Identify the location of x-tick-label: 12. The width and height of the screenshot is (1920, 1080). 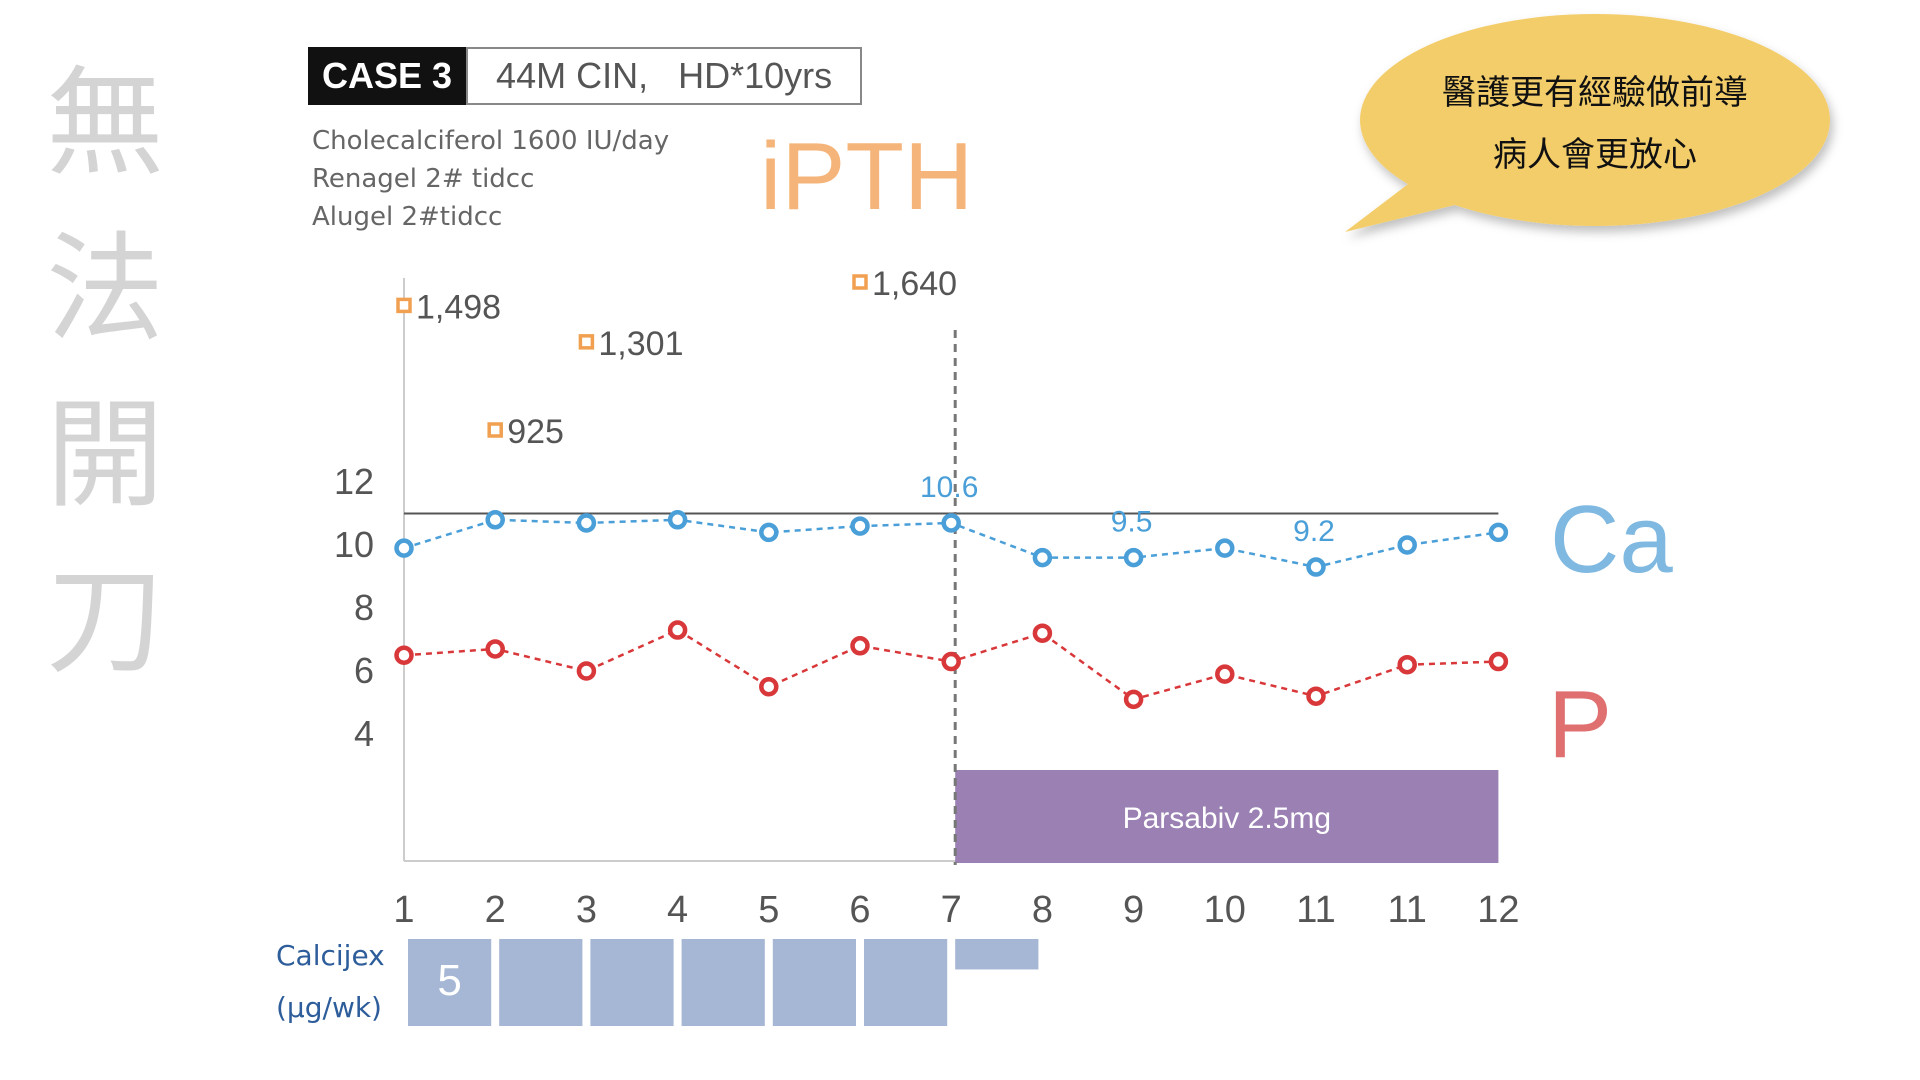
(1498, 910).